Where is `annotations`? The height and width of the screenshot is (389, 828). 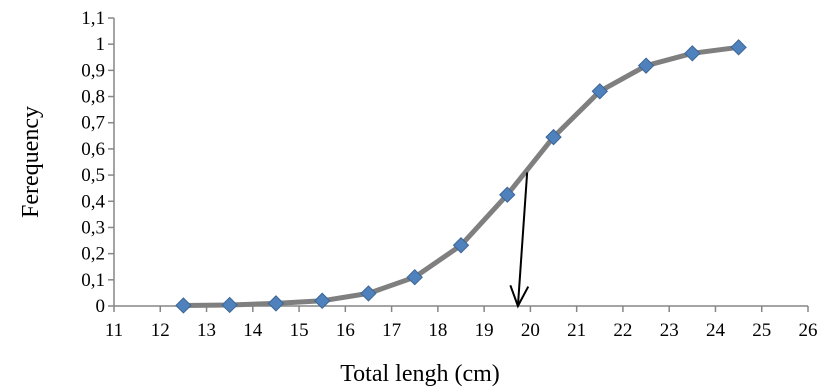
annotations is located at coordinates (519, 240).